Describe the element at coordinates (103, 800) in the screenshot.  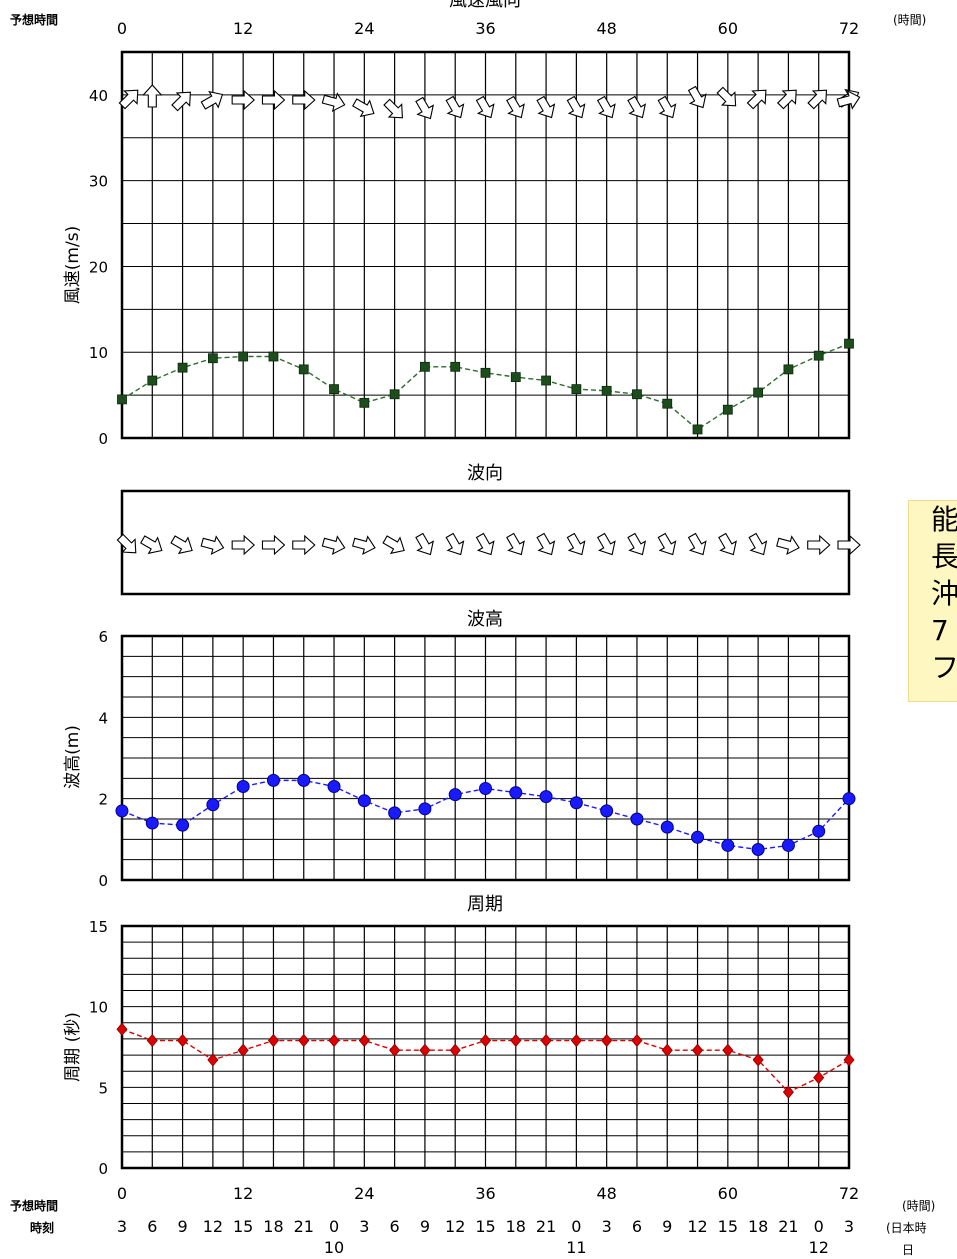
I see `y-tick-label: 2` at that location.